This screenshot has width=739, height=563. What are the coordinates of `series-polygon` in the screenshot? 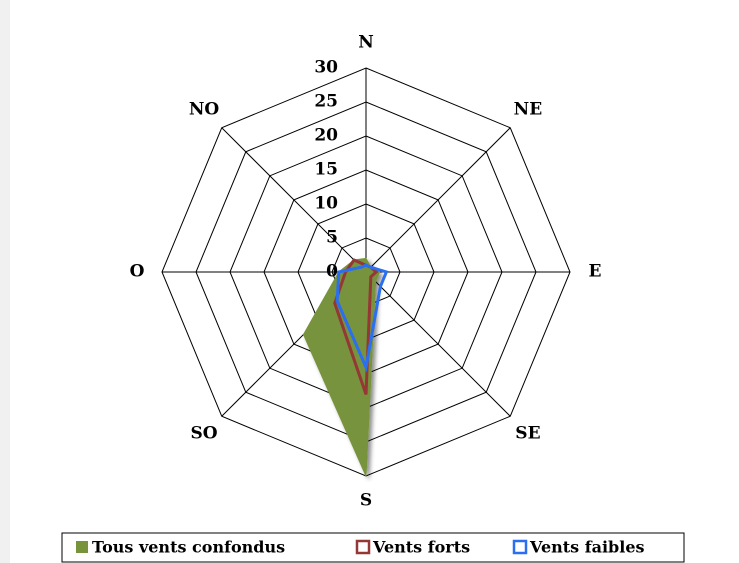 It's located at (362, 318).